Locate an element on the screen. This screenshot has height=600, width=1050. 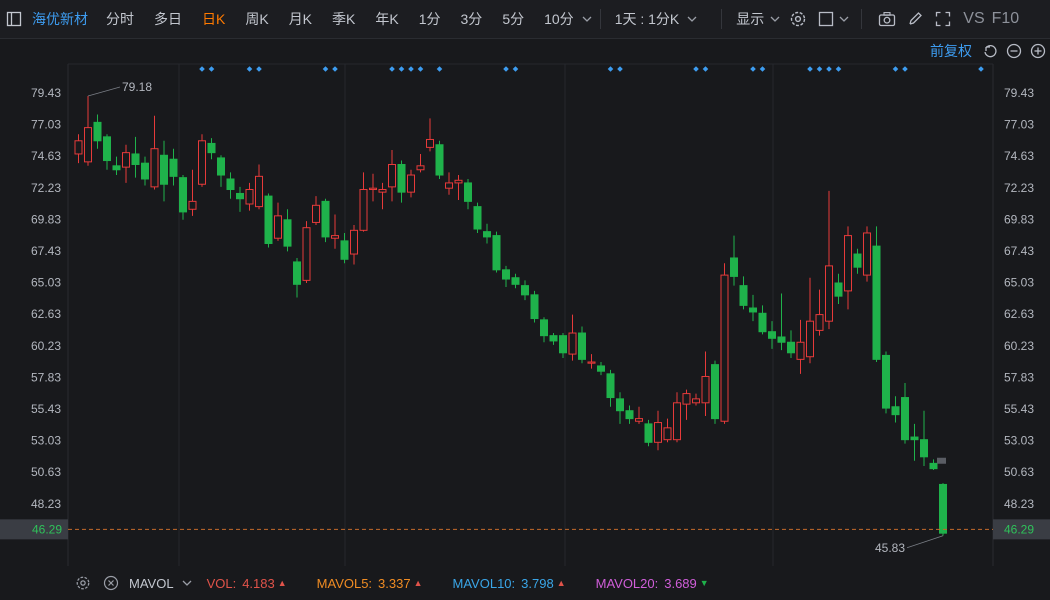
period-tab-3min: 3分 is located at coordinates (471, 19).